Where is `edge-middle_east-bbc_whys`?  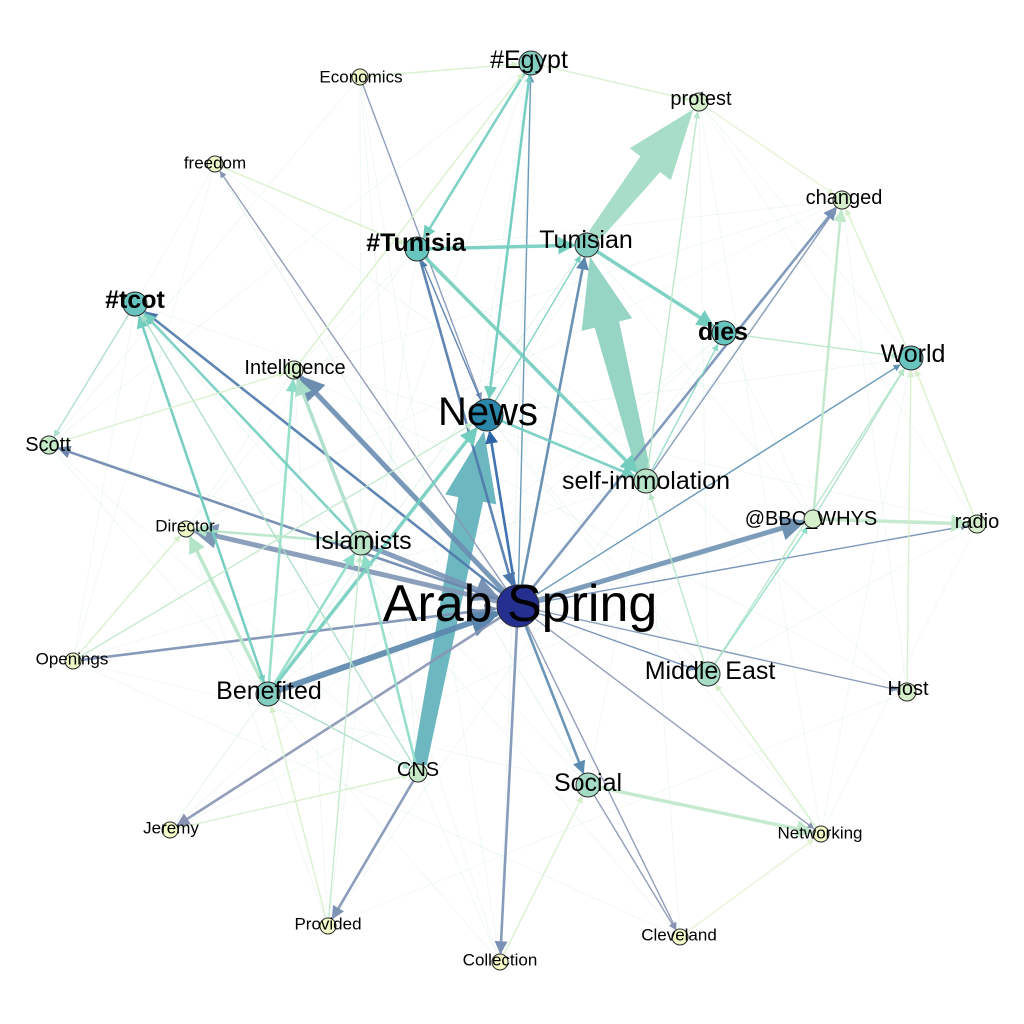 edge-middle_east-bbc_whys is located at coordinates (761, 595).